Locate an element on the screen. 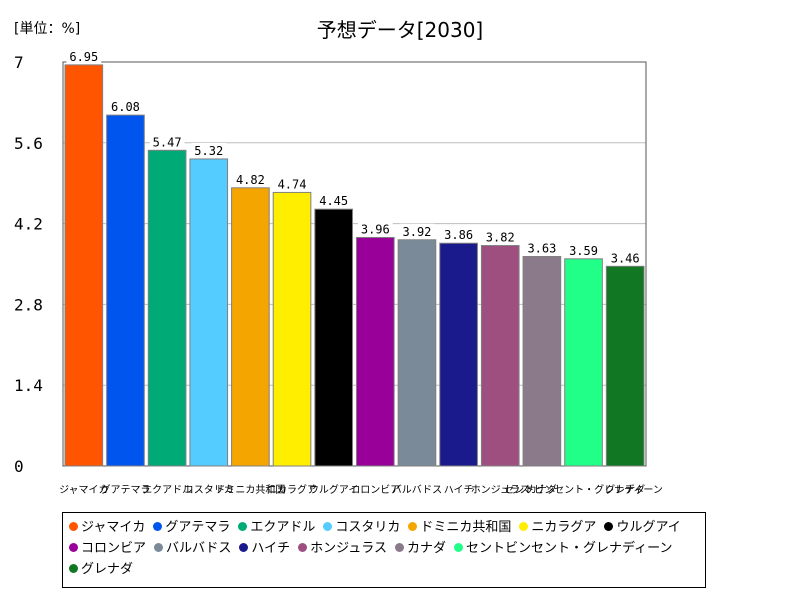 The width and height of the screenshot is (800, 600). legend-item: カナダ is located at coordinates (420, 548).